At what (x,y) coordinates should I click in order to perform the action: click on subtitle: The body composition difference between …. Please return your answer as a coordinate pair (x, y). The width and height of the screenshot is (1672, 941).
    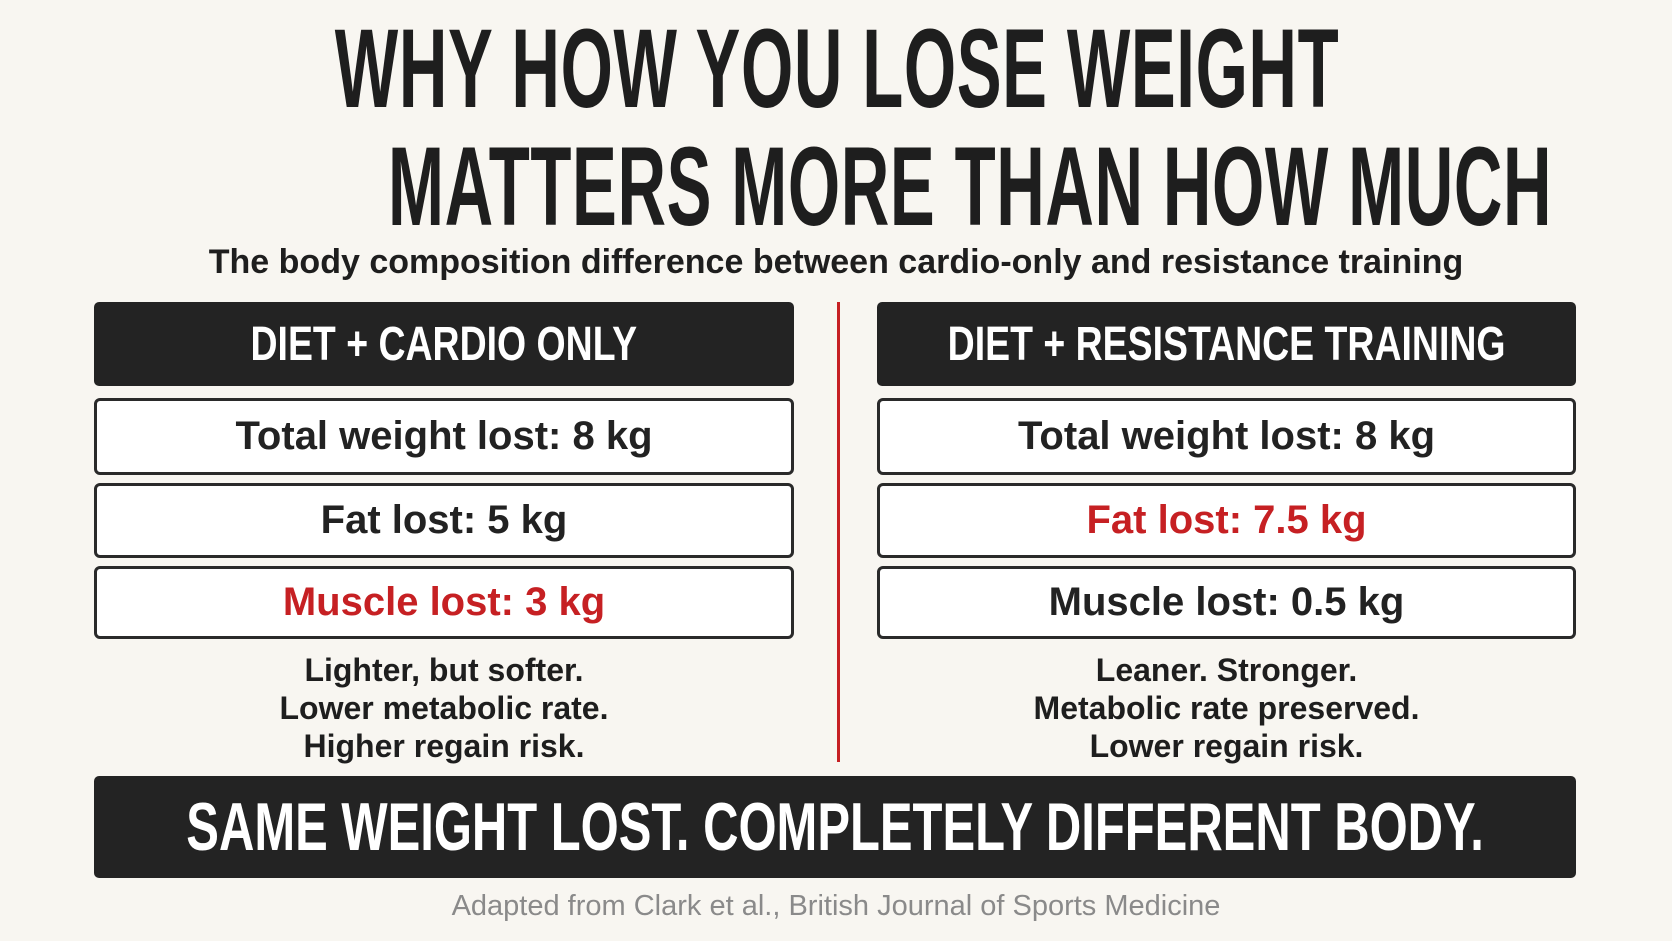
    Looking at the image, I should click on (836, 262).